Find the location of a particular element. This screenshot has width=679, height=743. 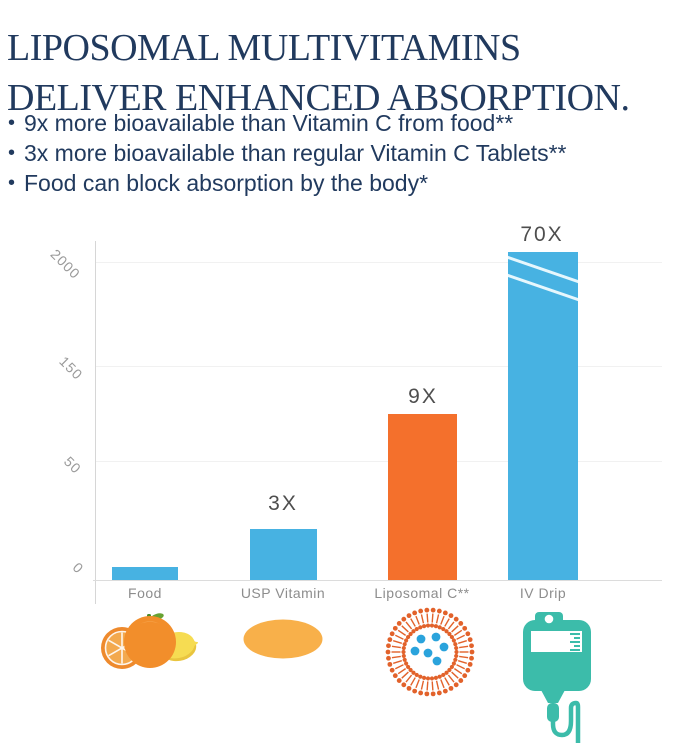

y-tick-2000: 2000 is located at coordinates (65, 264).